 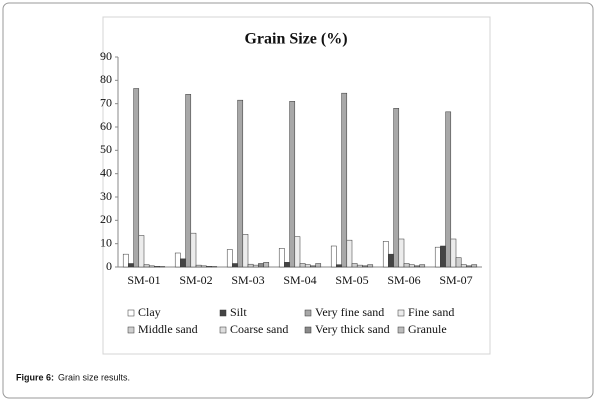 What do you see at coordinates (106, 56) in the screenshot?
I see `y-tick-label: 90` at bounding box center [106, 56].